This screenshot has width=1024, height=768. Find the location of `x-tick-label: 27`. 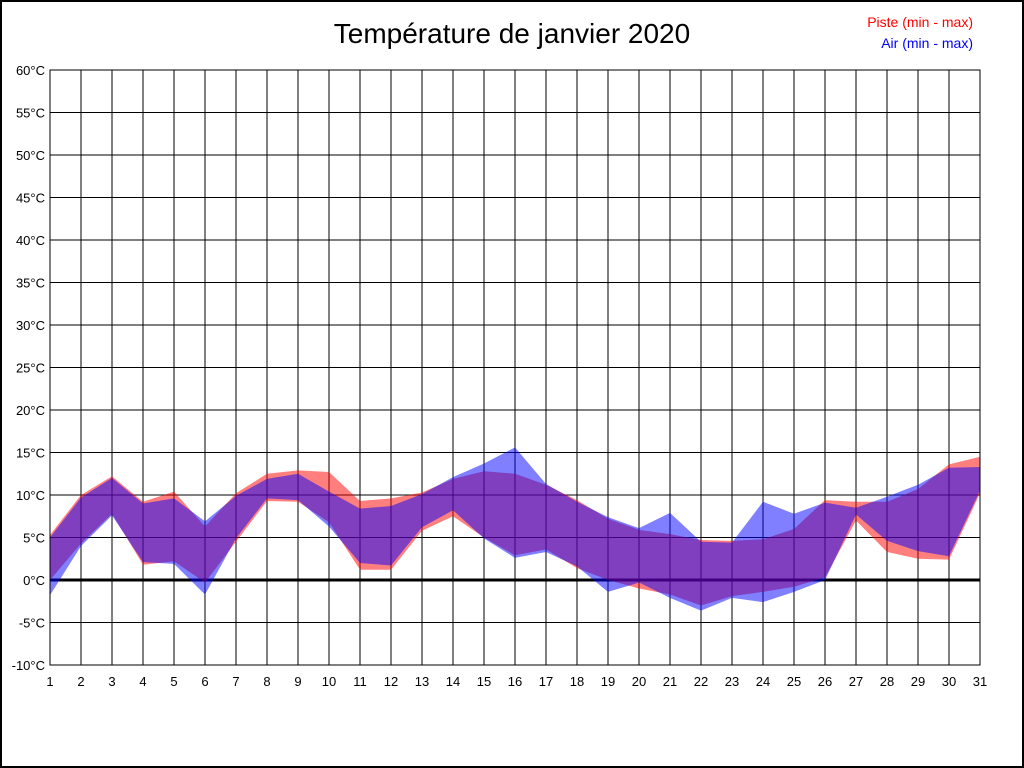

x-tick-label: 27 is located at coordinates (856, 681).